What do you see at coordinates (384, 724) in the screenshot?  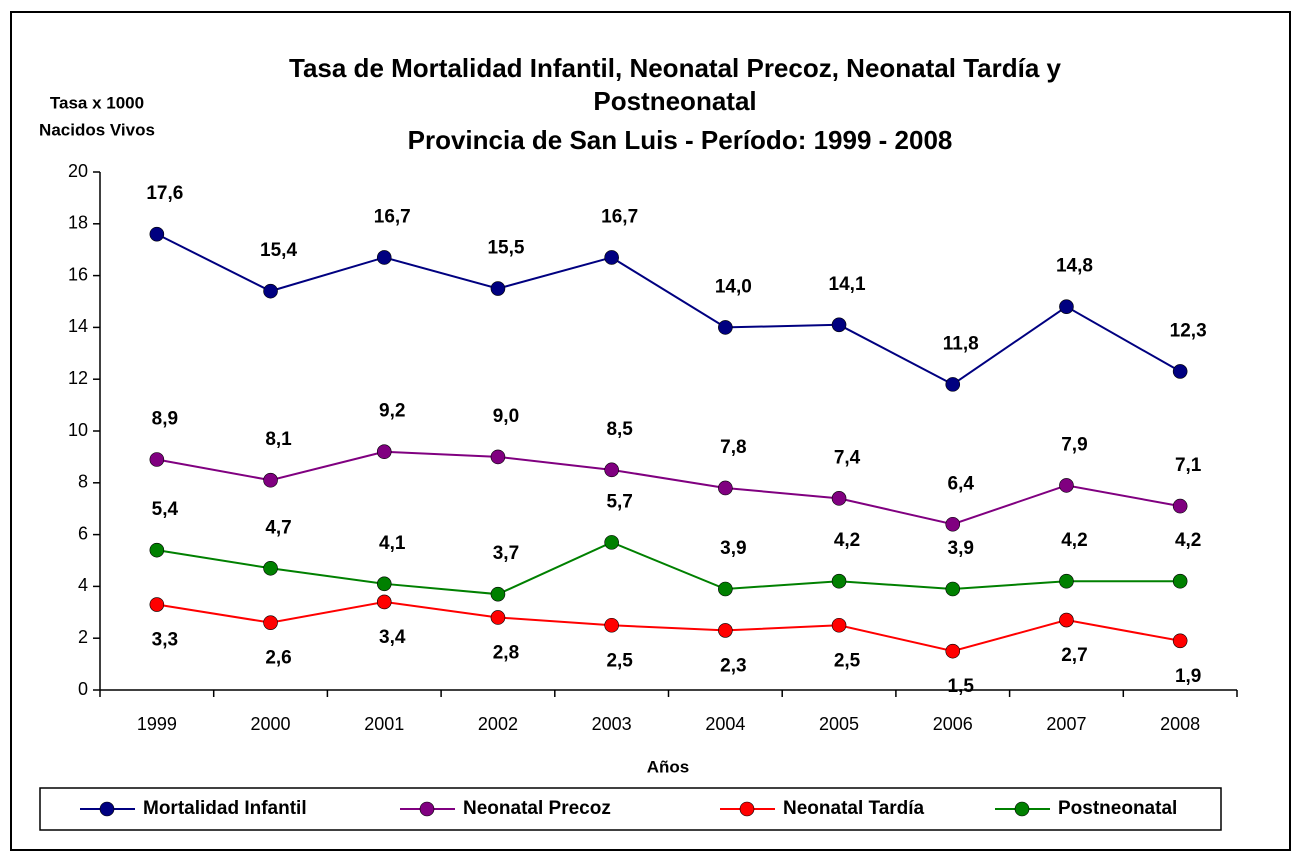 I see `x-tick-label: 2001` at bounding box center [384, 724].